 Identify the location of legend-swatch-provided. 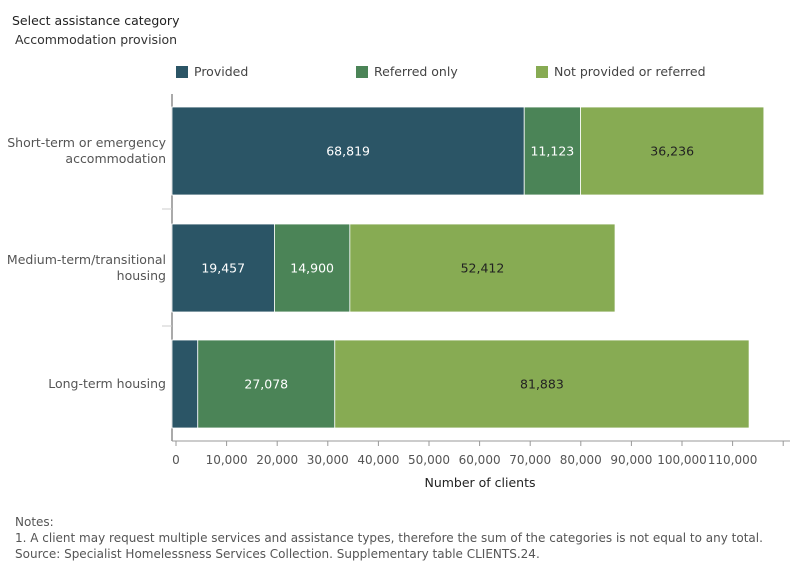
(182, 71).